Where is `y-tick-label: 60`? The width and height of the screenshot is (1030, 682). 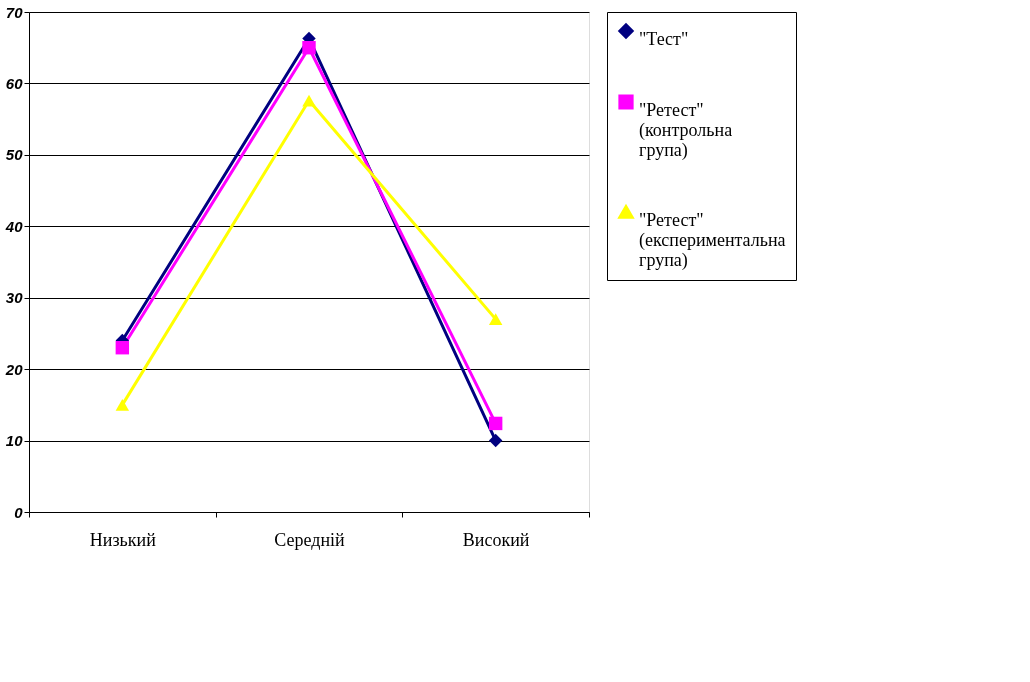 y-tick-label: 60 is located at coordinates (14, 83).